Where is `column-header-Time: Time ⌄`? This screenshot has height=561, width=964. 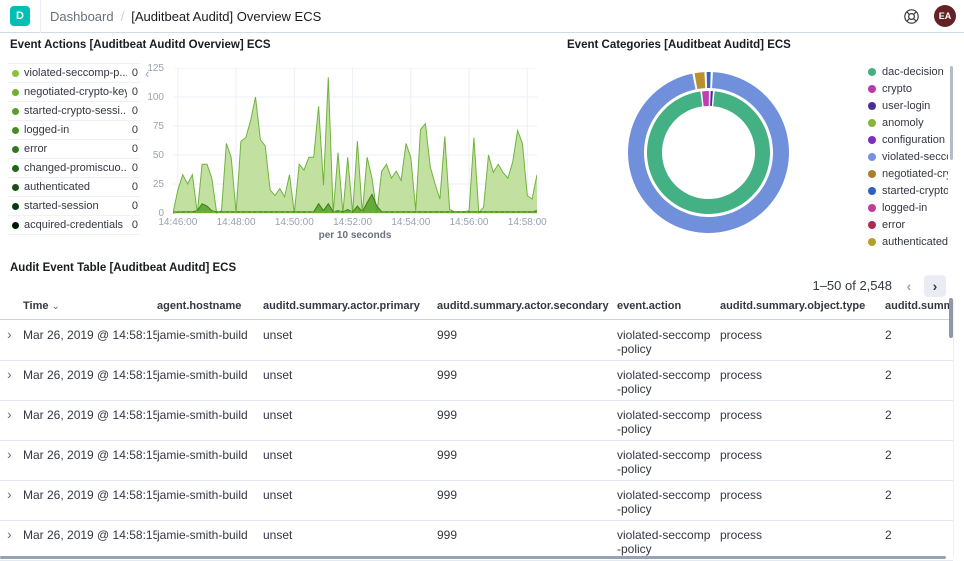 column-header-Time: Time ⌄ is located at coordinates (41, 306).